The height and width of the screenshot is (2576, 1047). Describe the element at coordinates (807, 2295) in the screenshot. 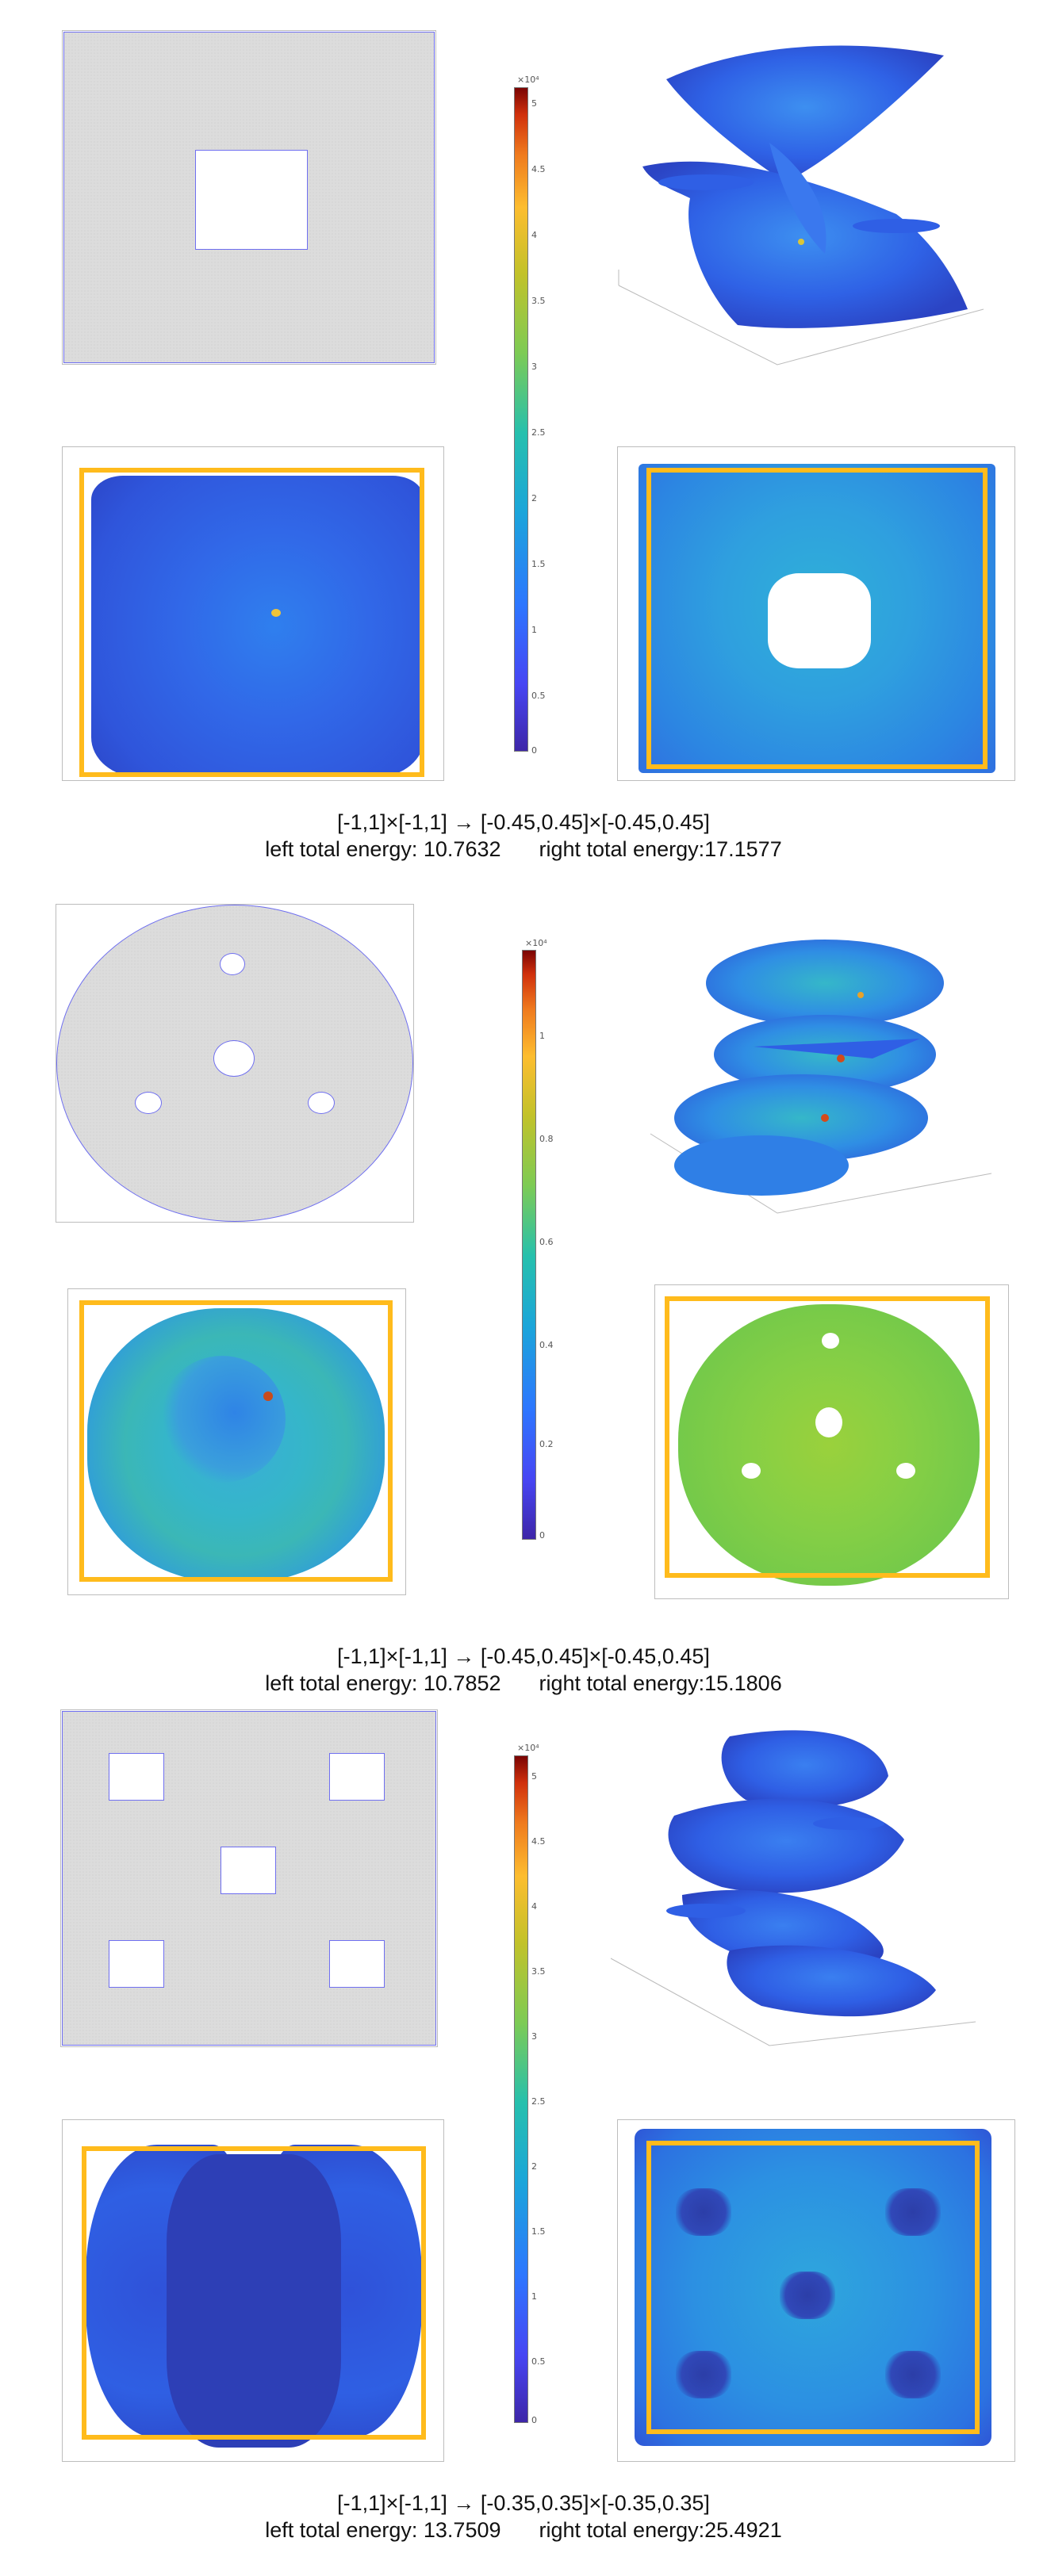

I see `hole-region-center` at that location.